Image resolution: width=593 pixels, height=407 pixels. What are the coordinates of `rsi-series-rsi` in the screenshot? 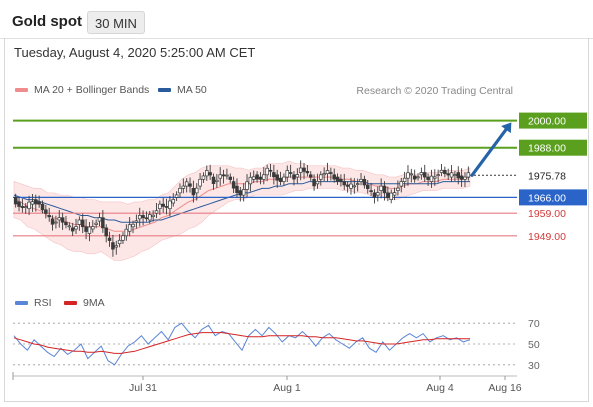 It's located at (242, 344).